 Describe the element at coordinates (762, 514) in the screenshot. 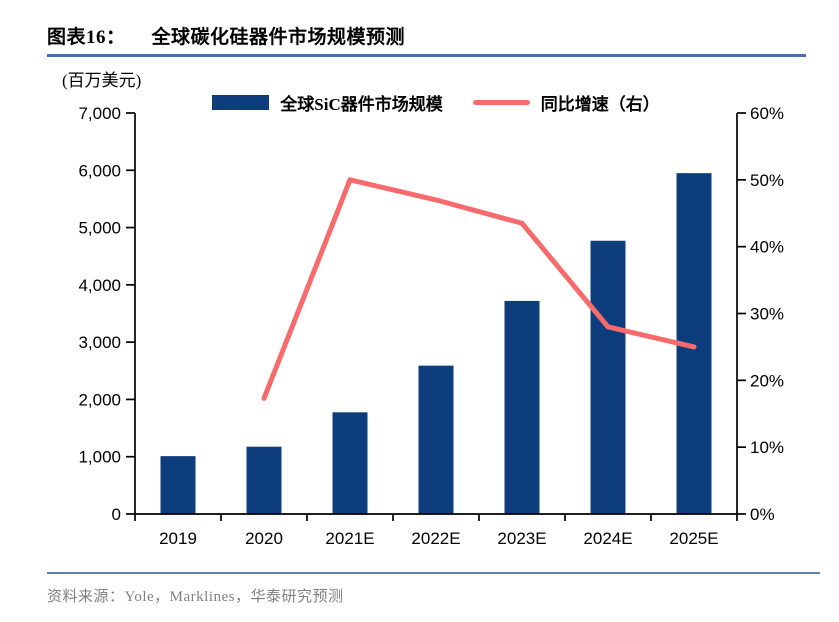

I see `right-axis-tick-label: 0%` at that location.